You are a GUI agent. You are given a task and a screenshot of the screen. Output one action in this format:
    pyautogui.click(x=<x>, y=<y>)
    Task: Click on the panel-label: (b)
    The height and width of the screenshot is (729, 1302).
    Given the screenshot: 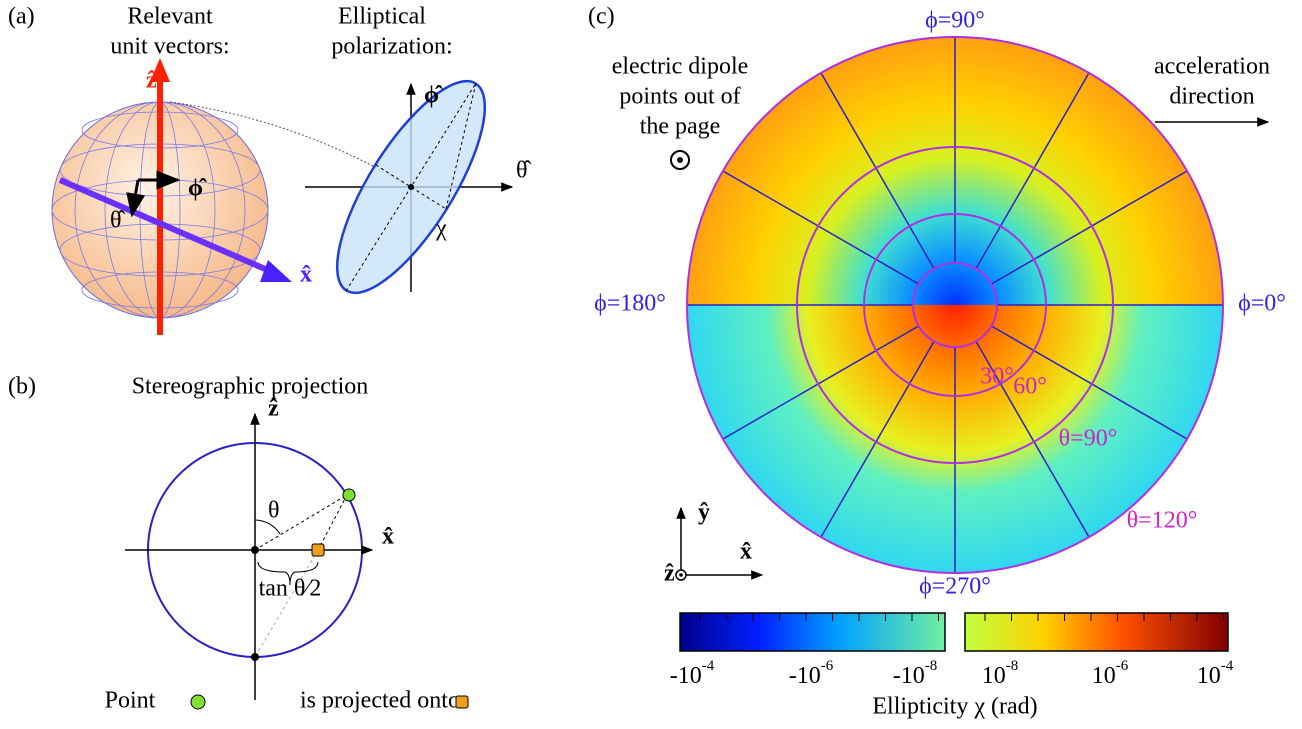 What is the action you would take?
    pyautogui.click(x=22, y=387)
    